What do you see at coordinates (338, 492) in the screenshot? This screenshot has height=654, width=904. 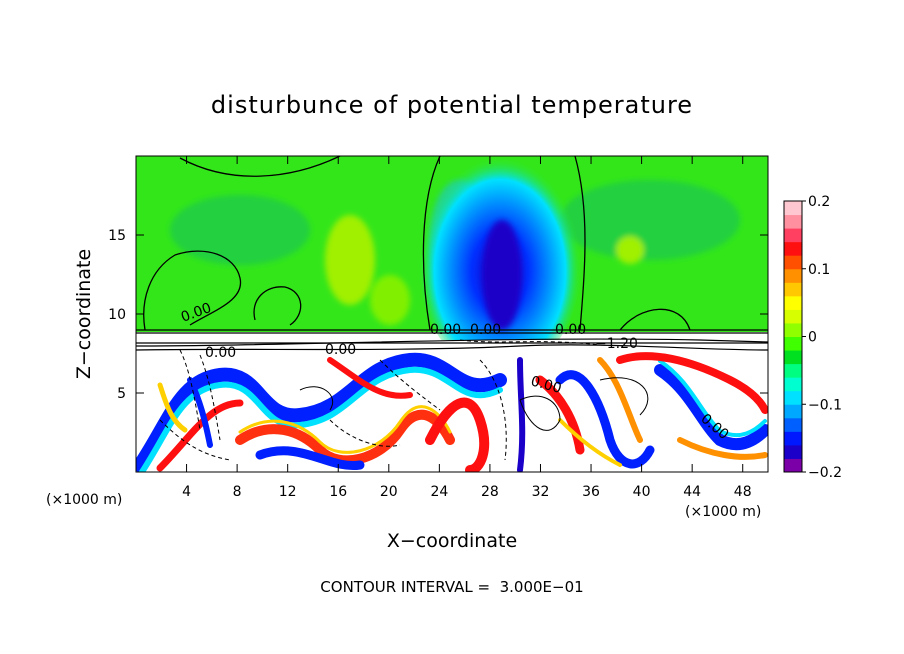 I see `x-tick-label: 16` at bounding box center [338, 492].